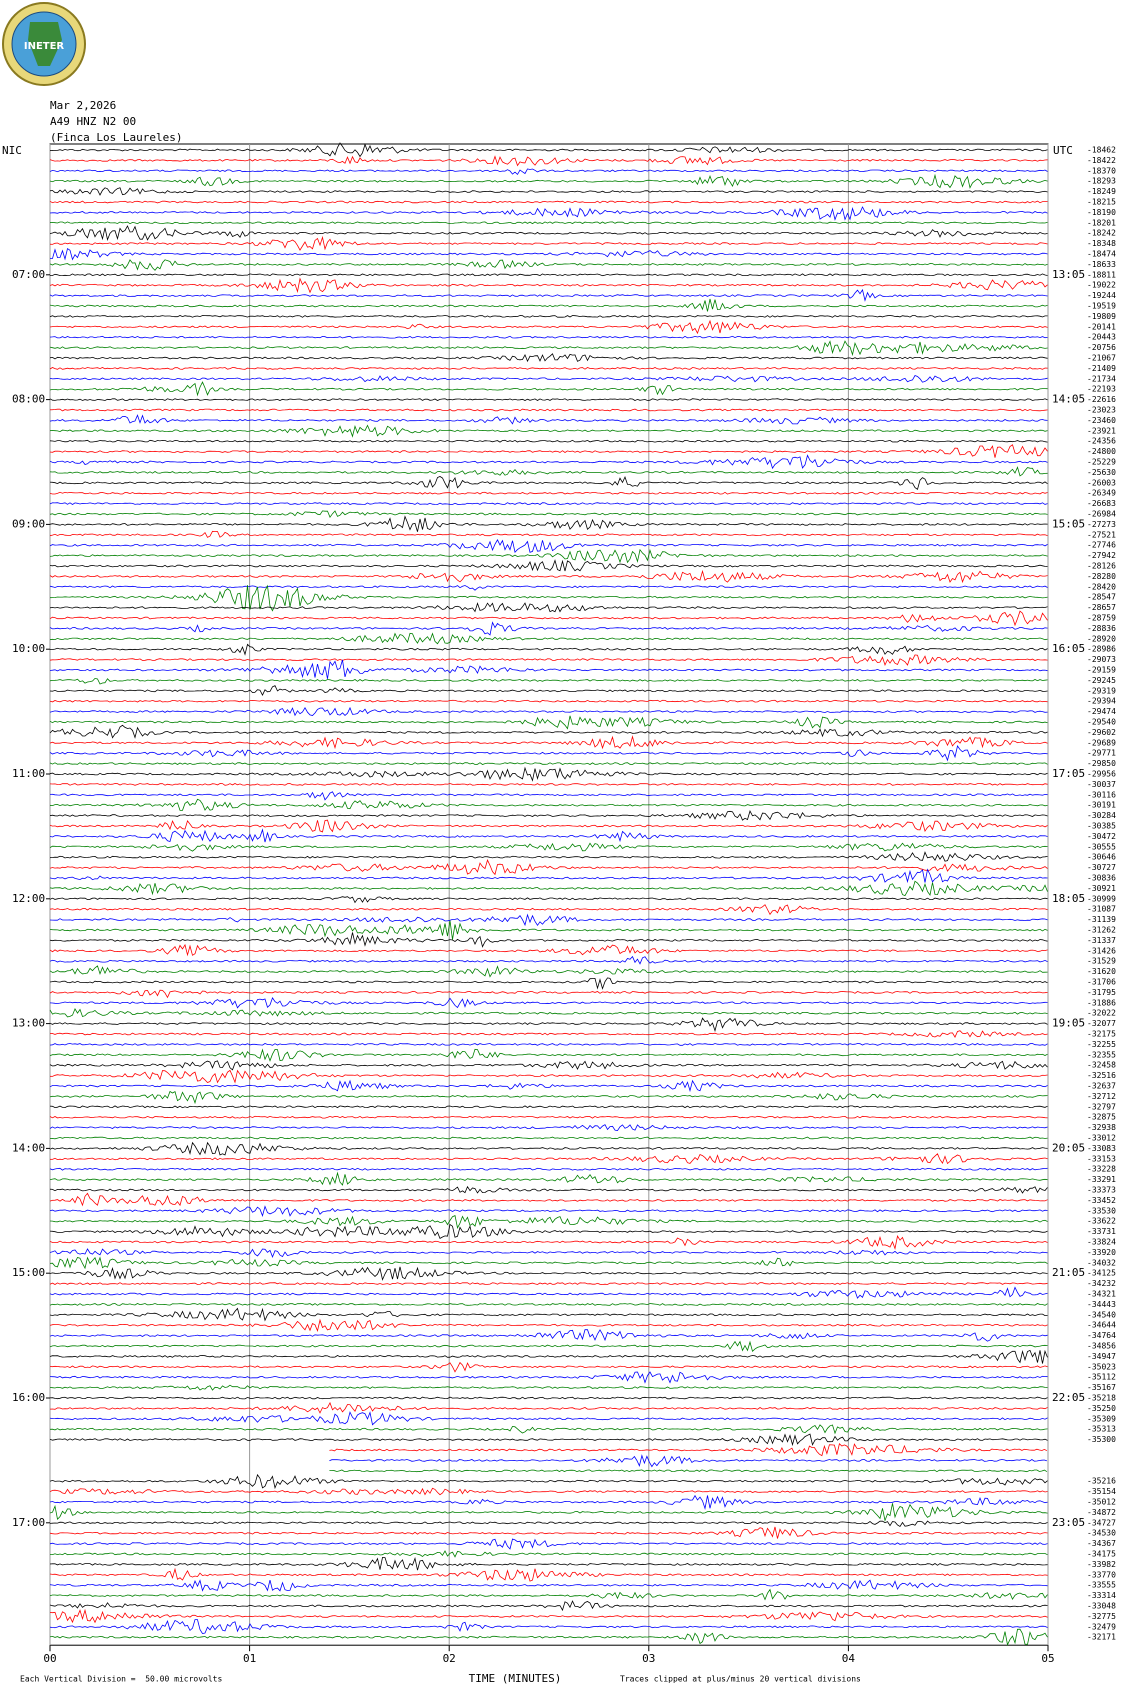  Describe the element at coordinates (1101, 784) in the screenshot. I see `trace-offset: -30037` at that location.